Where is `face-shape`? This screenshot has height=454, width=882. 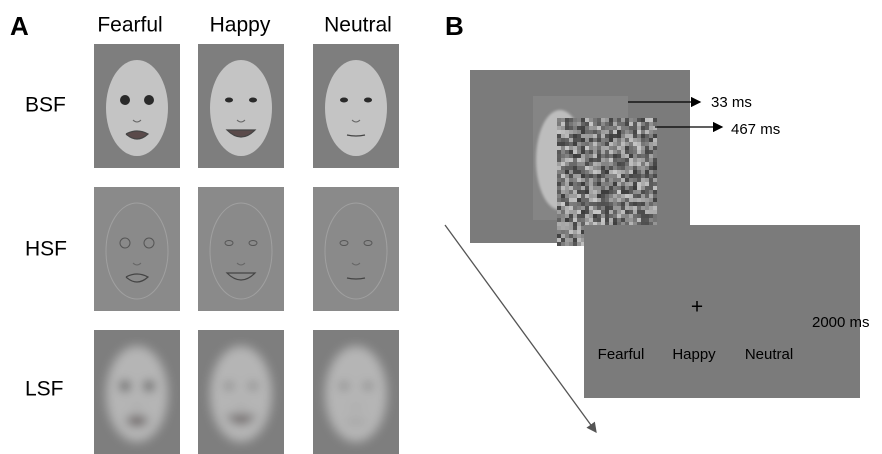 face-shape is located at coordinates (356, 394).